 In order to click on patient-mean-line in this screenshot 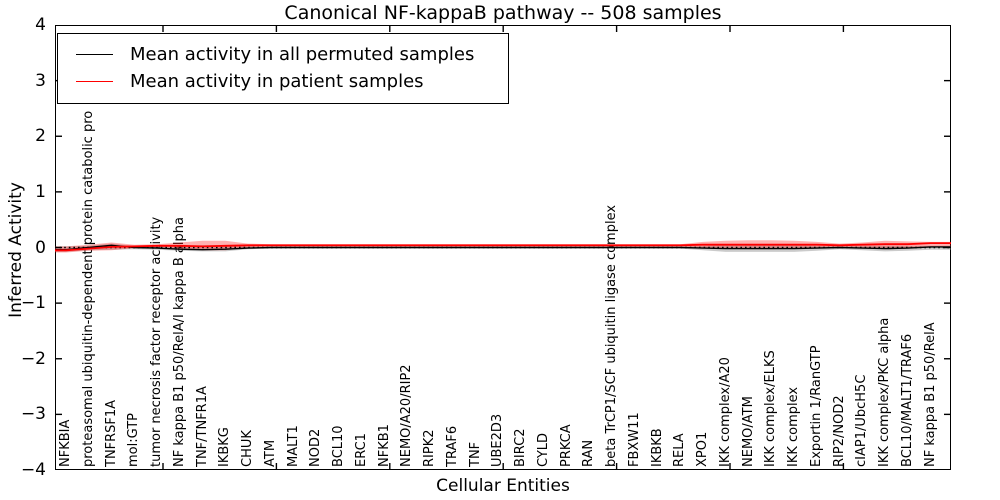, I will do `click(503, 247)`.